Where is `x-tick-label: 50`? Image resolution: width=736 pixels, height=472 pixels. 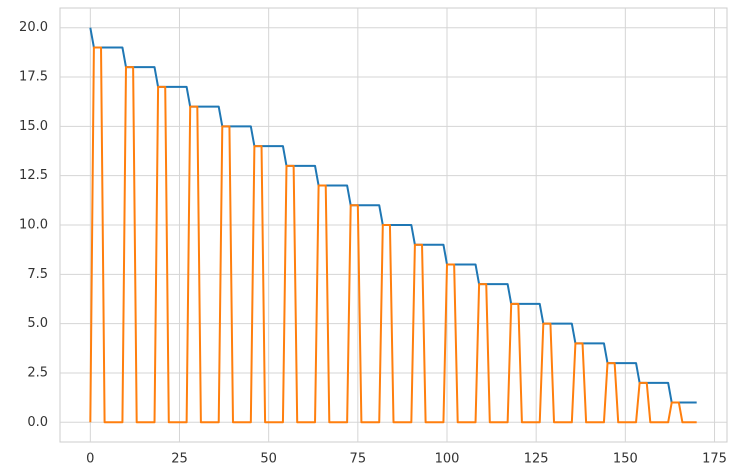 x-tick-label: 50 is located at coordinates (268, 459).